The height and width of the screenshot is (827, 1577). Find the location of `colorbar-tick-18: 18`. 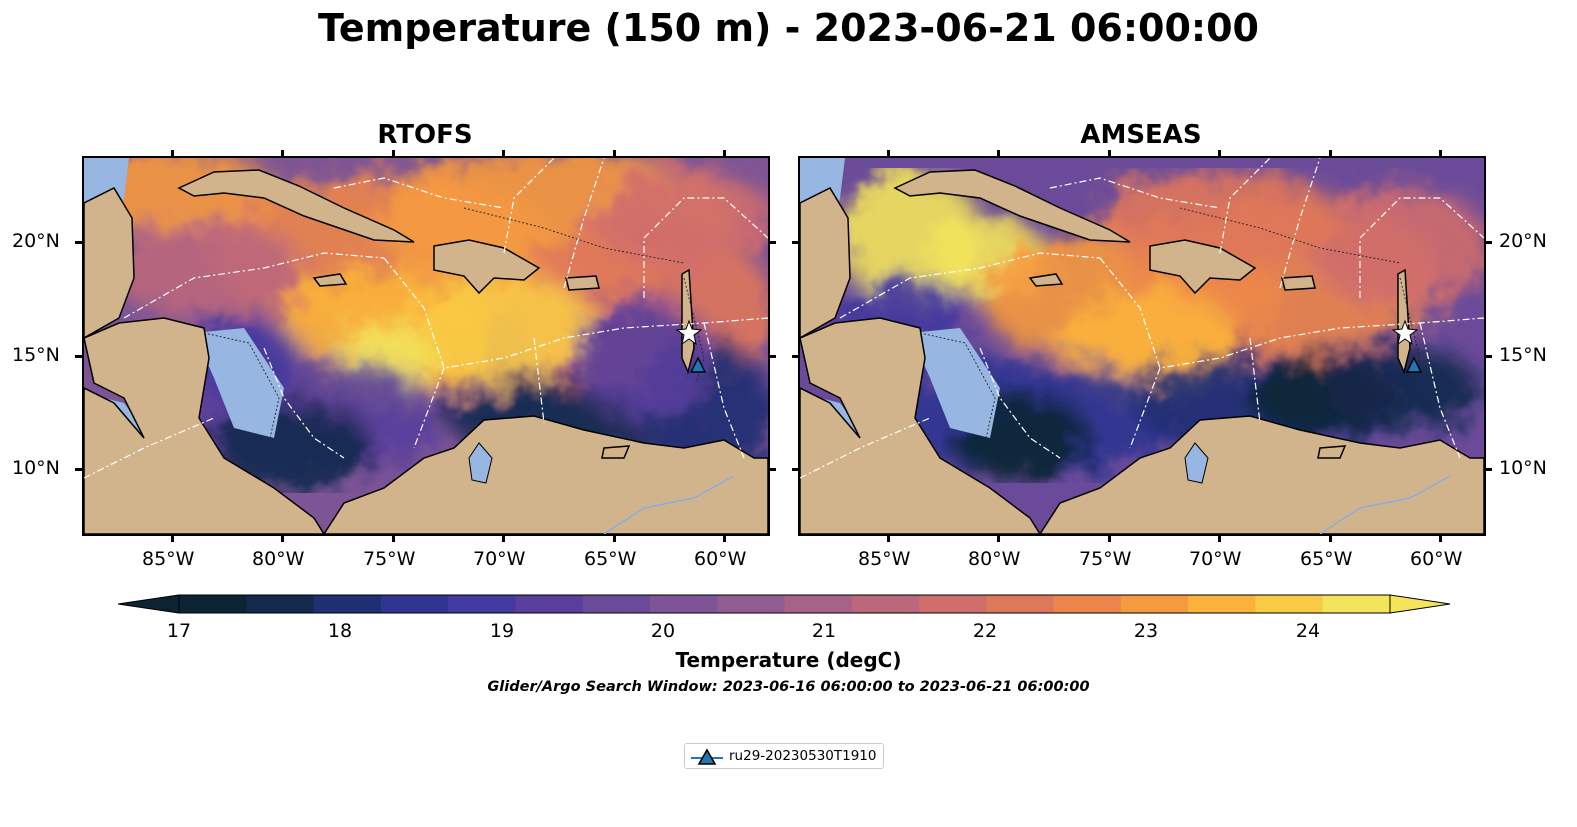

colorbar-tick-18: 18 is located at coordinates (340, 631).